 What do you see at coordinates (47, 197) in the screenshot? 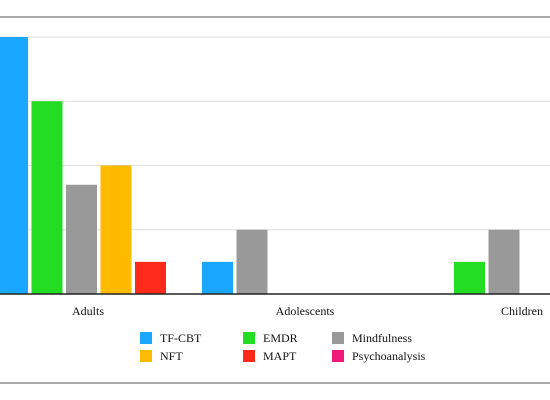
I see `bar-adults-emdr` at bounding box center [47, 197].